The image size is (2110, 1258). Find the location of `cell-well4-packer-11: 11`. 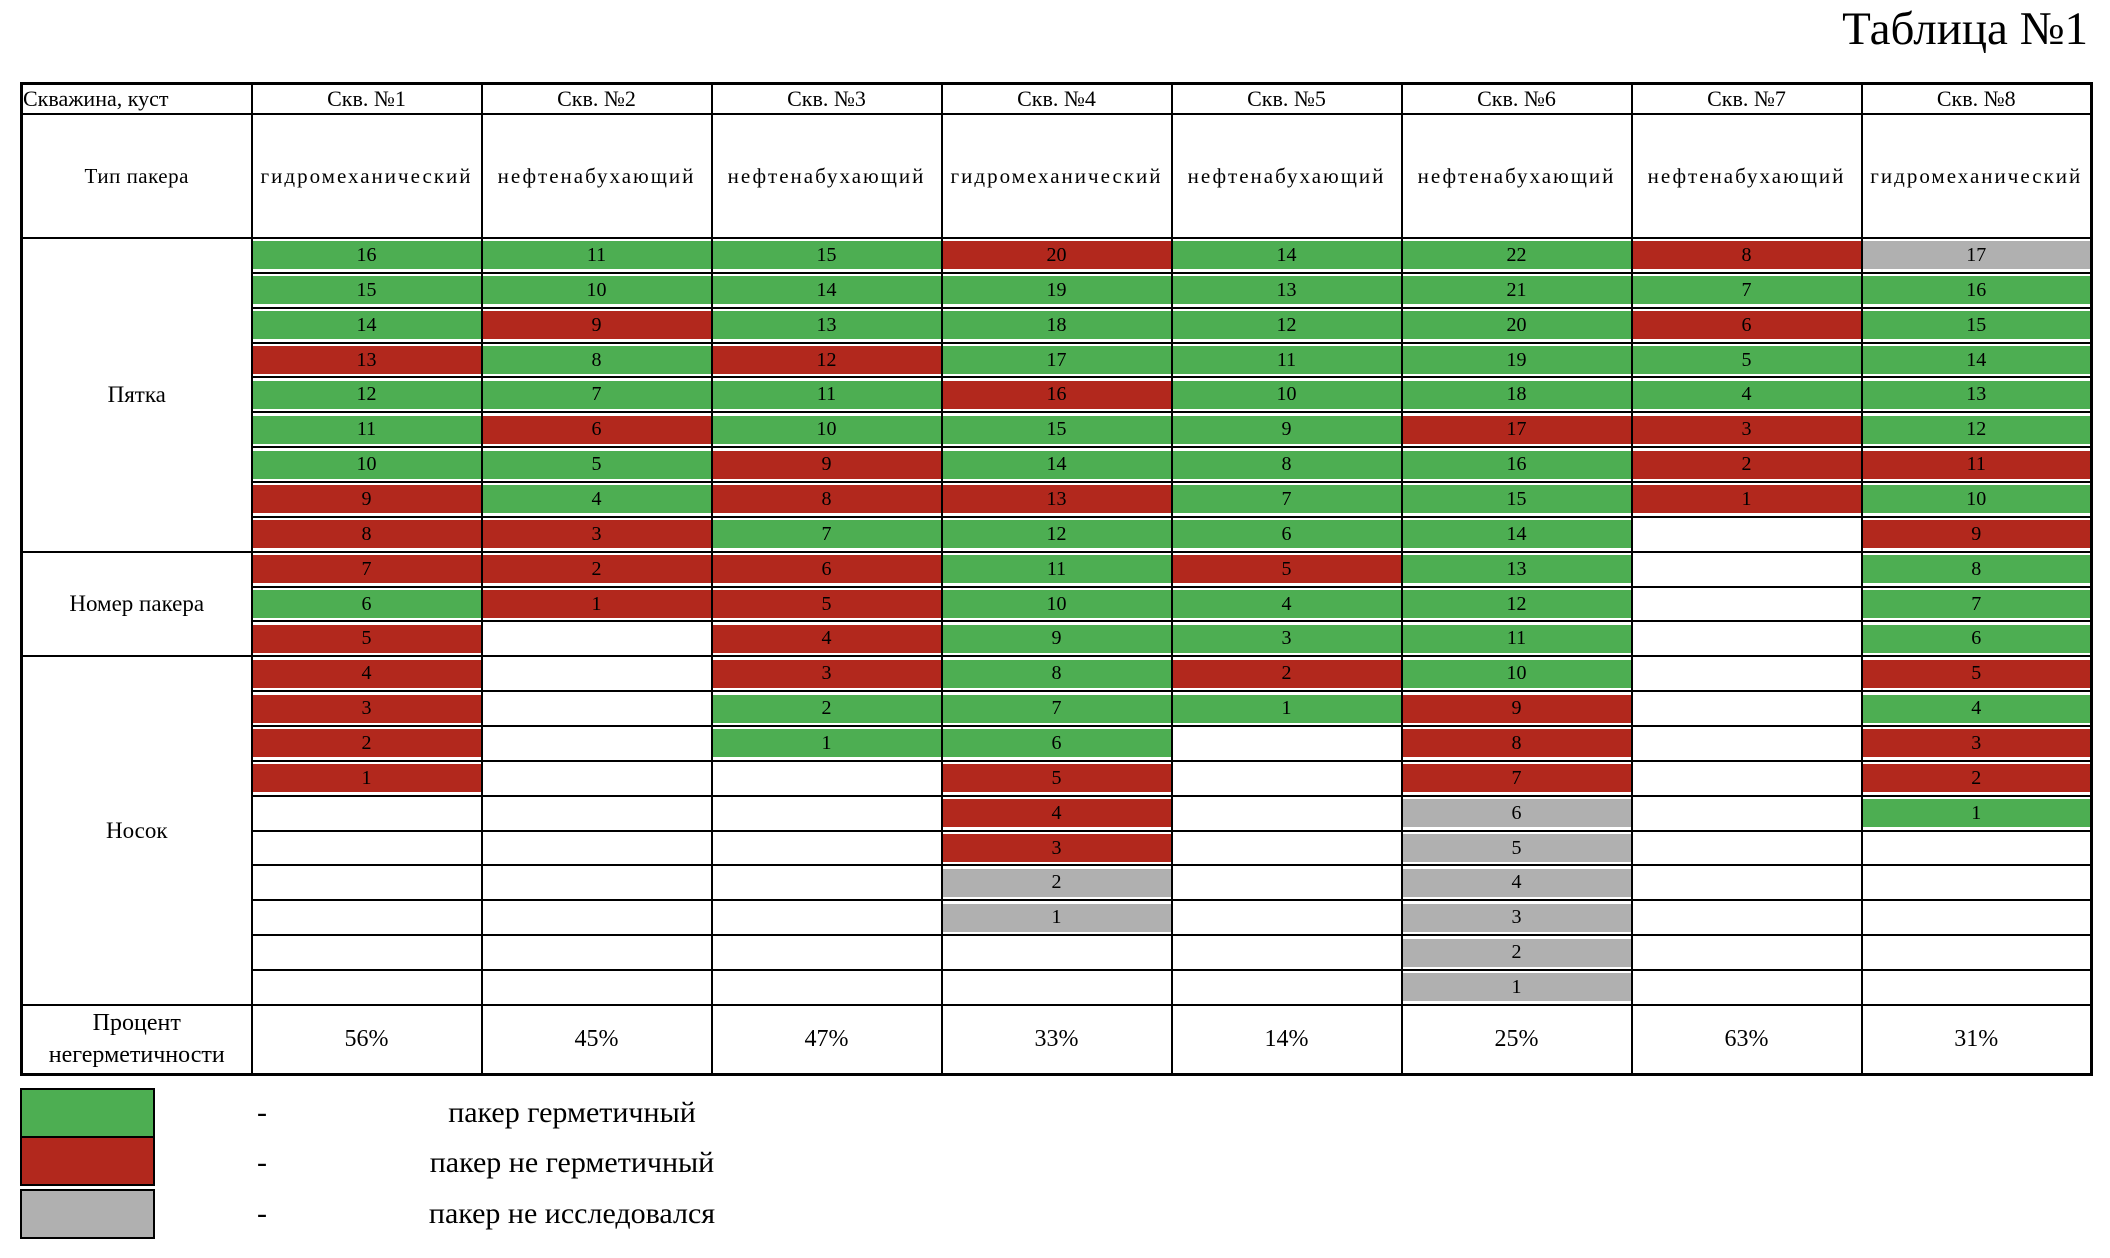

cell-well4-packer-11: 11 is located at coordinates (1056, 569).